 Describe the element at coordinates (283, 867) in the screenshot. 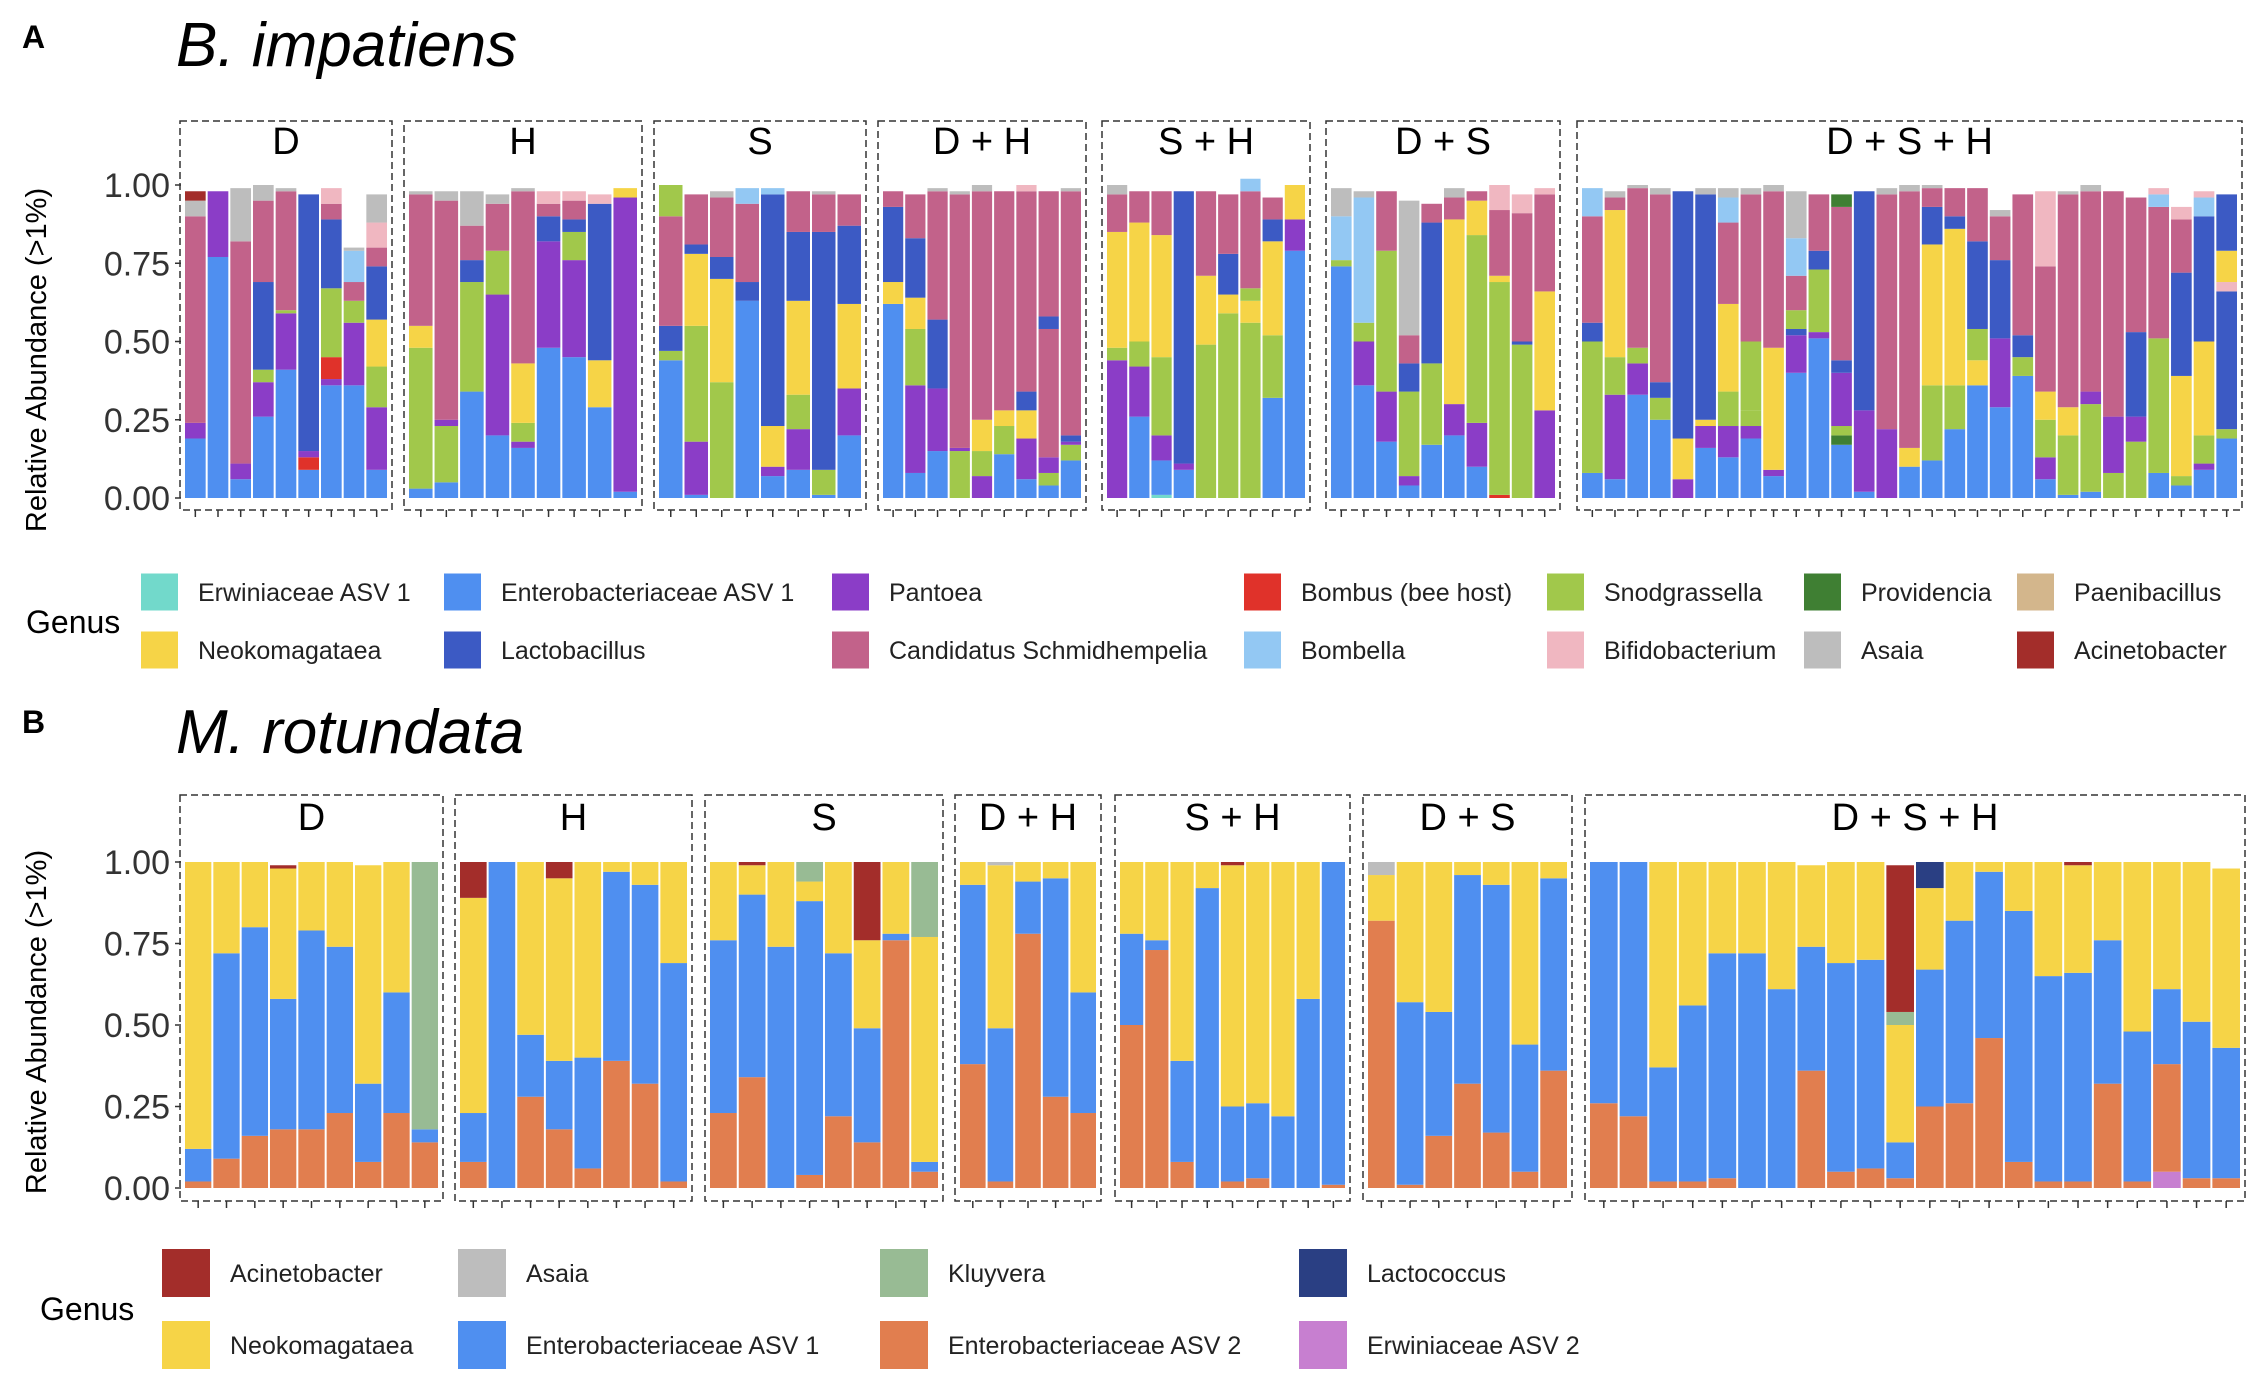

I see `bar-segment-acinetobacter` at that location.